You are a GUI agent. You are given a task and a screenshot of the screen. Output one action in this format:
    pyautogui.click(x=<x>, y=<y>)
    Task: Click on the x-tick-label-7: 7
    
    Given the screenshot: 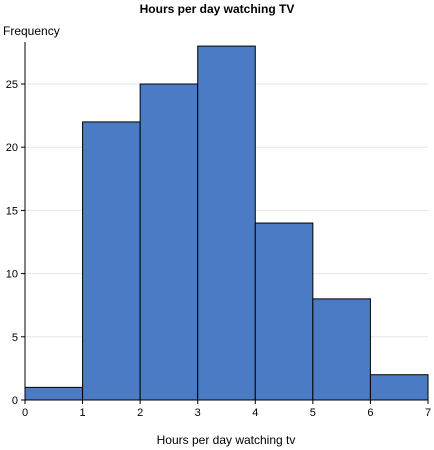 What is the action you would take?
    pyautogui.click(x=428, y=413)
    